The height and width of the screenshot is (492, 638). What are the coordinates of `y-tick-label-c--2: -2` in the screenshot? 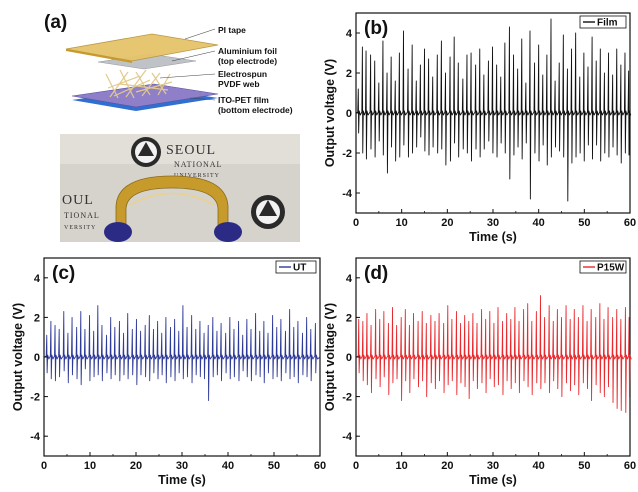 It's located at (35, 398).